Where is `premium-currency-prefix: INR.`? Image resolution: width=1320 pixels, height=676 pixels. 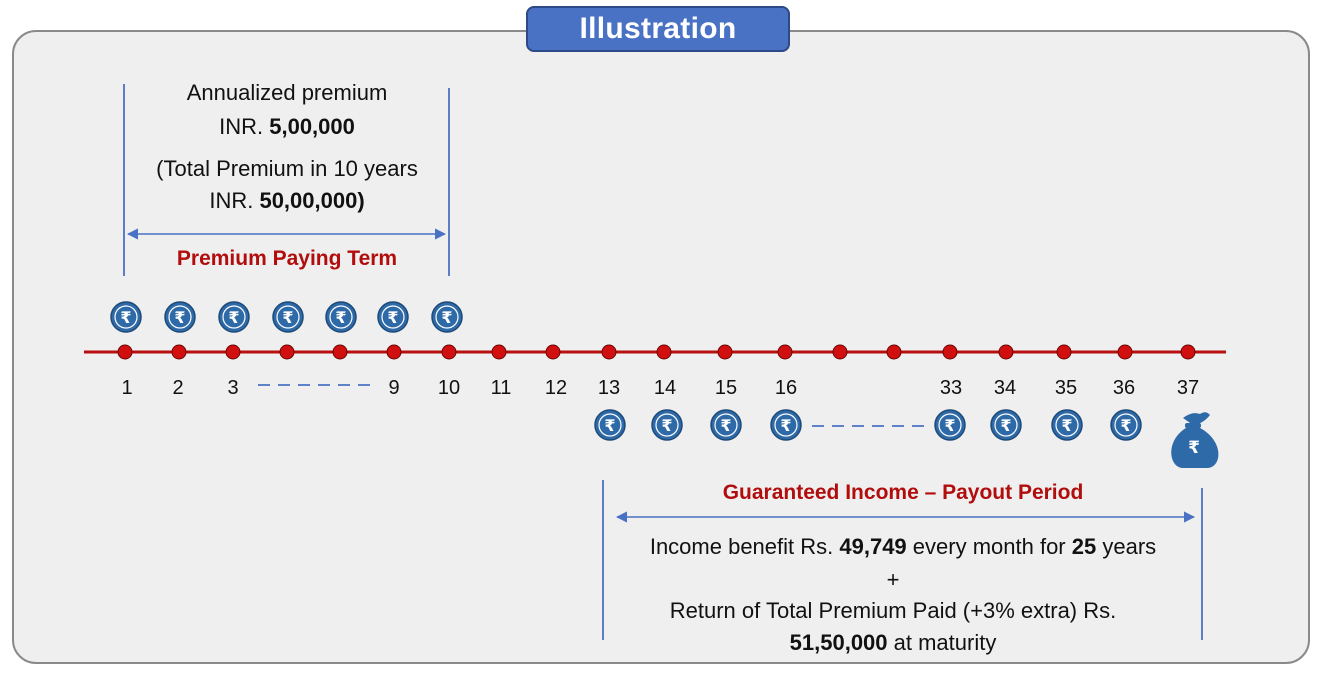
premium-currency-prefix: INR. is located at coordinates (244, 126).